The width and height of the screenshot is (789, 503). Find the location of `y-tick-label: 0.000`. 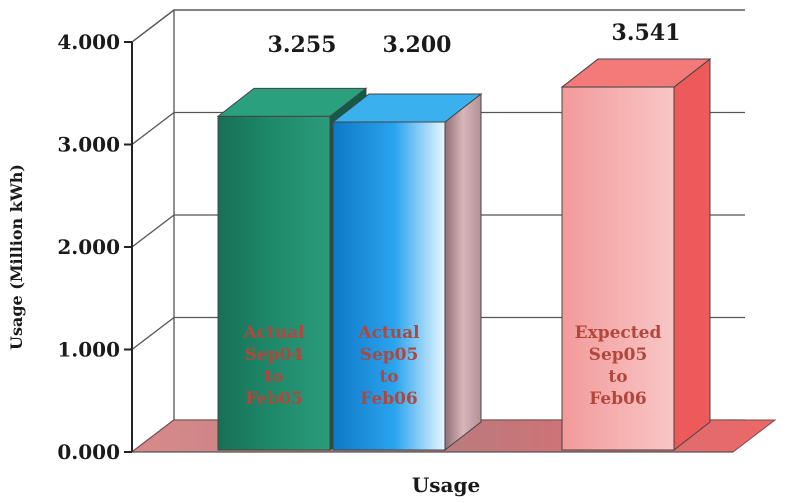

y-tick-label: 0.000 is located at coordinates (88, 452).